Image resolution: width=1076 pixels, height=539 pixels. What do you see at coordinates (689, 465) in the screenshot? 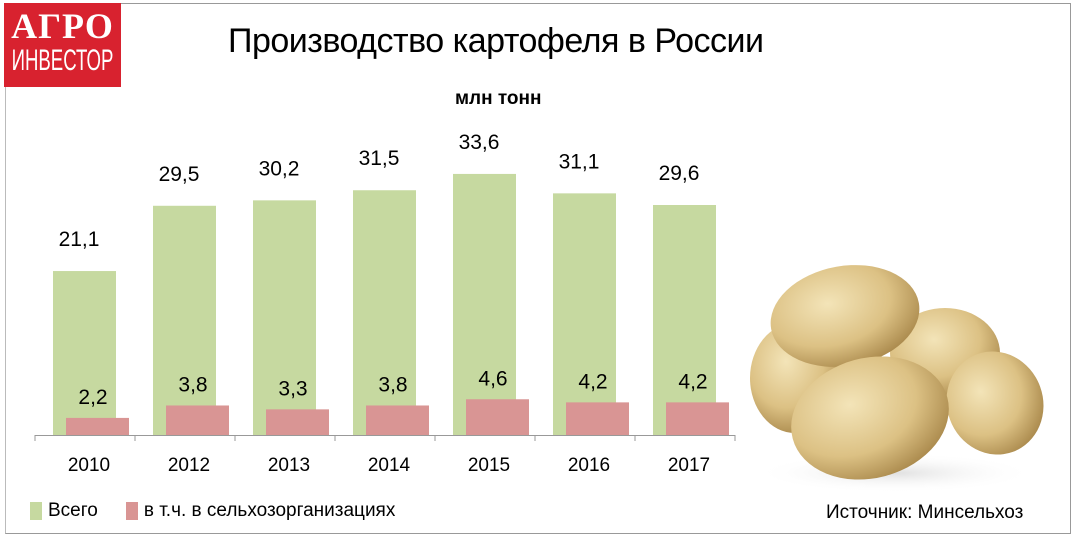
I see `x-tick-label: 2017` at bounding box center [689, 465].